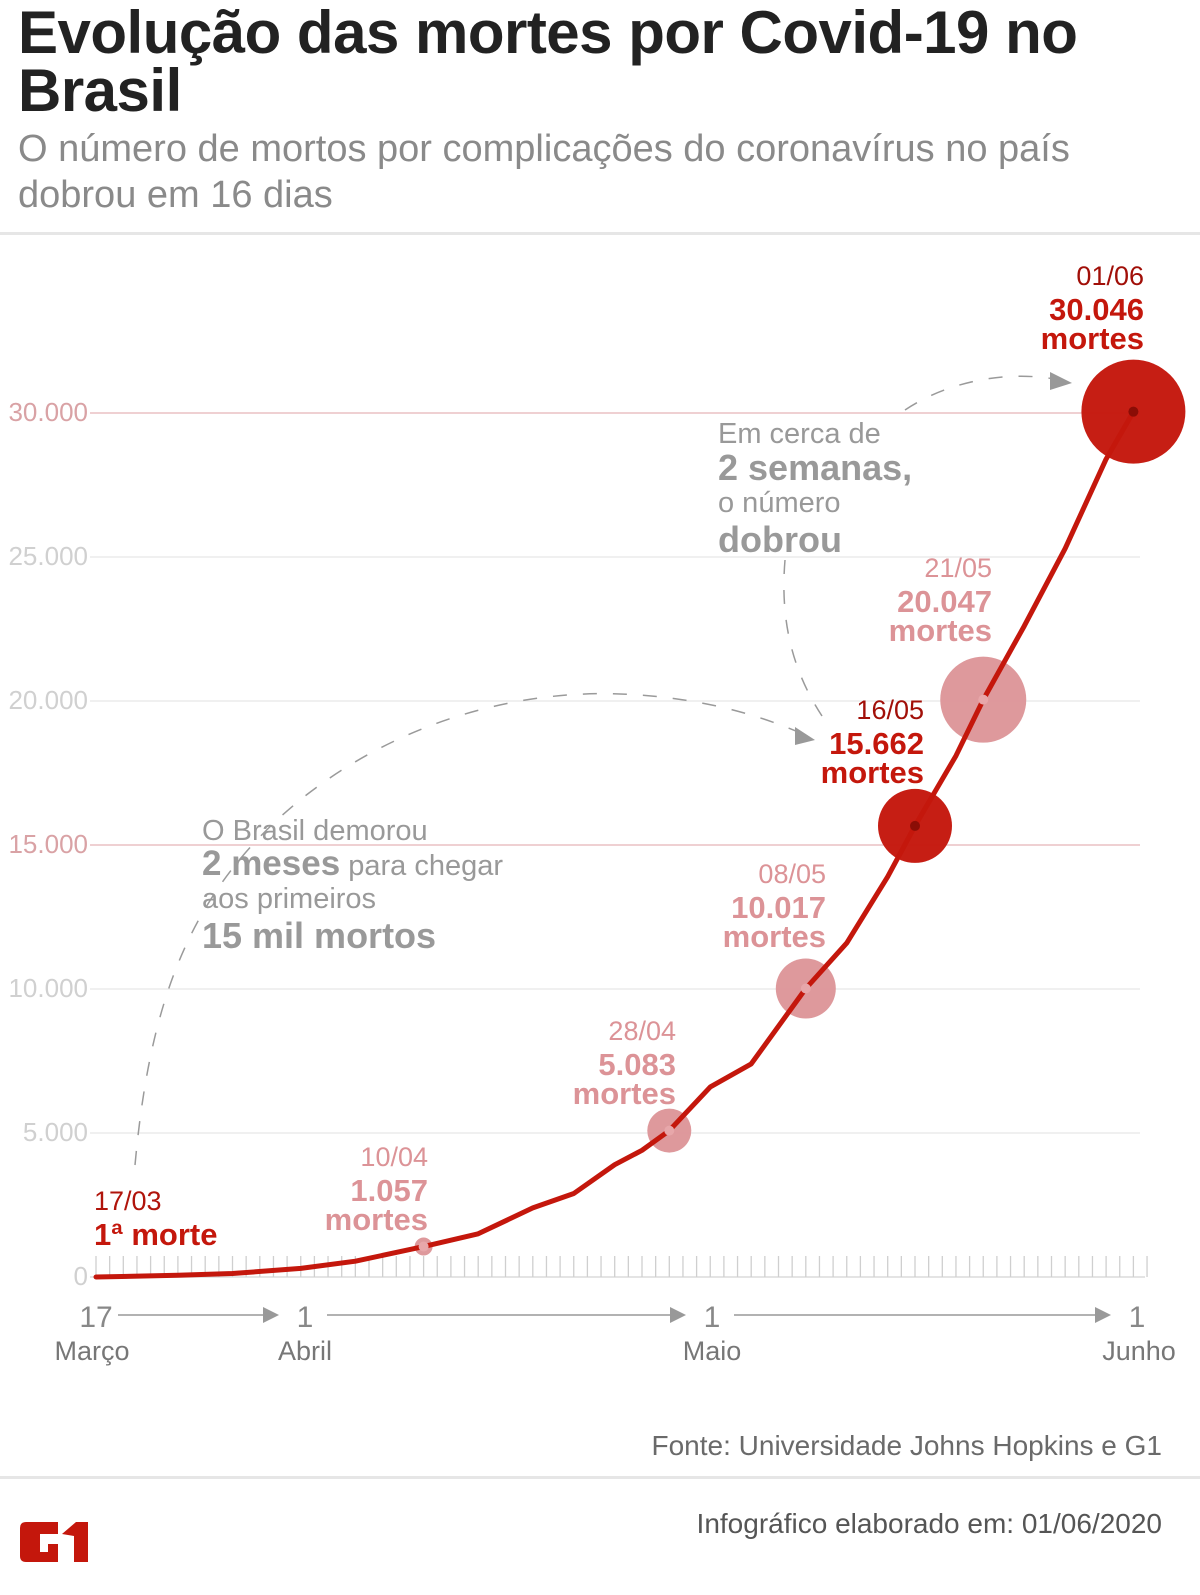  I want to click on y-tick-label: 25.000, so click(48, 556).